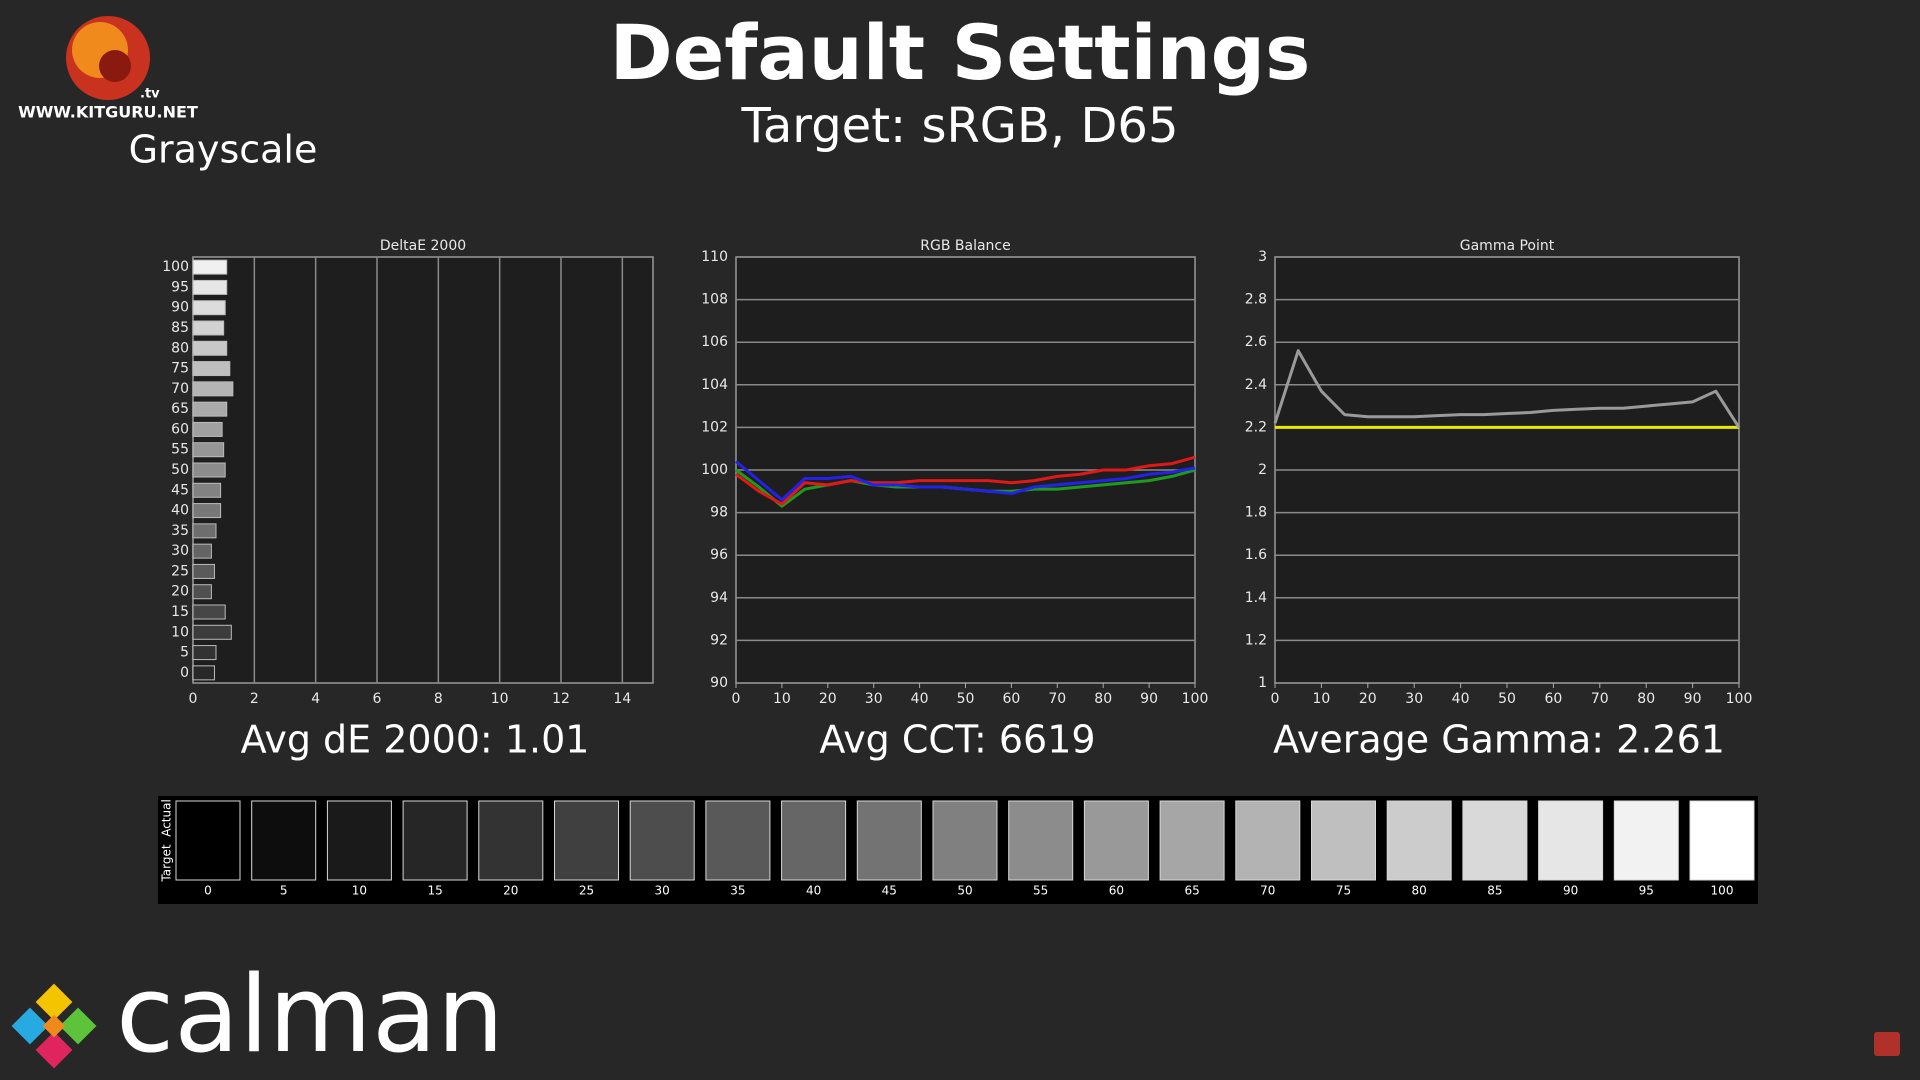  I want to click on y-tick-label: 5, so click(184, 653).